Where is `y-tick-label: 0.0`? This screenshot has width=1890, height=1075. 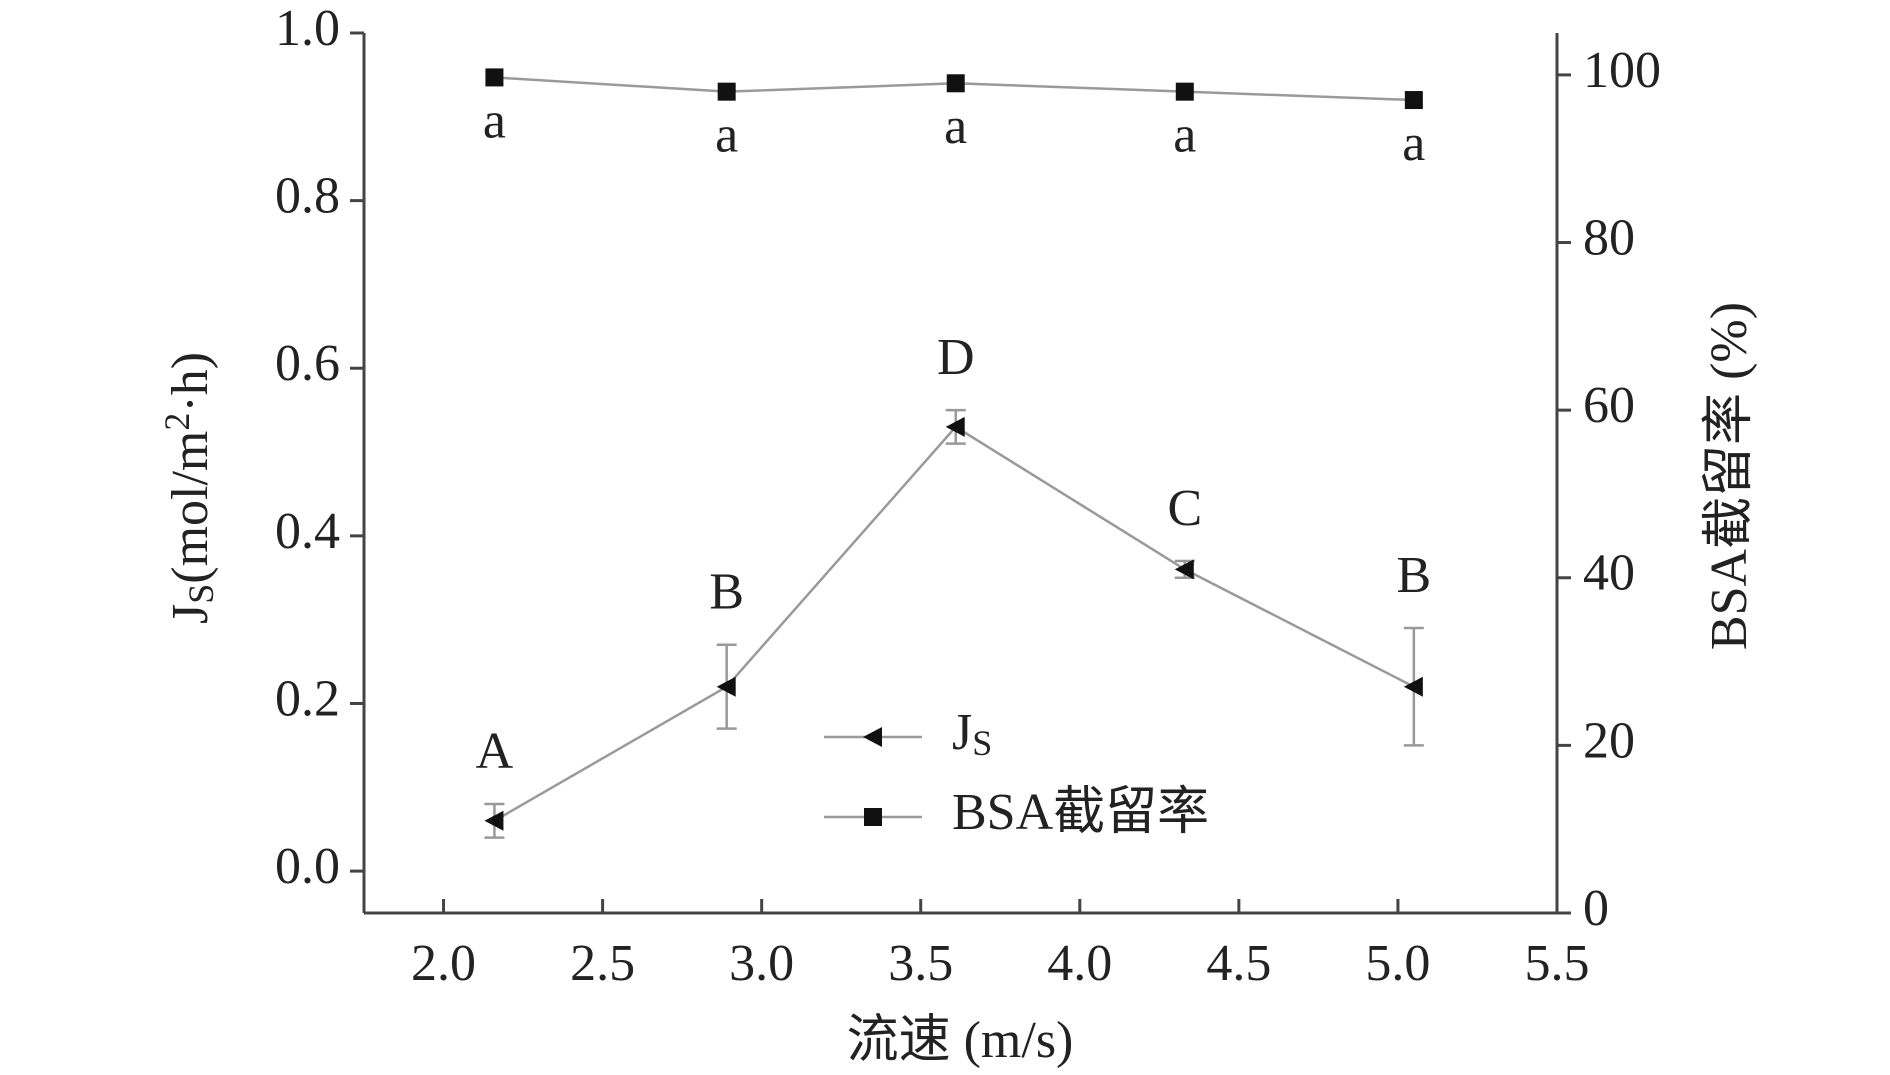
y-tick-label: 0.0 is located at coordinates (307, 866).